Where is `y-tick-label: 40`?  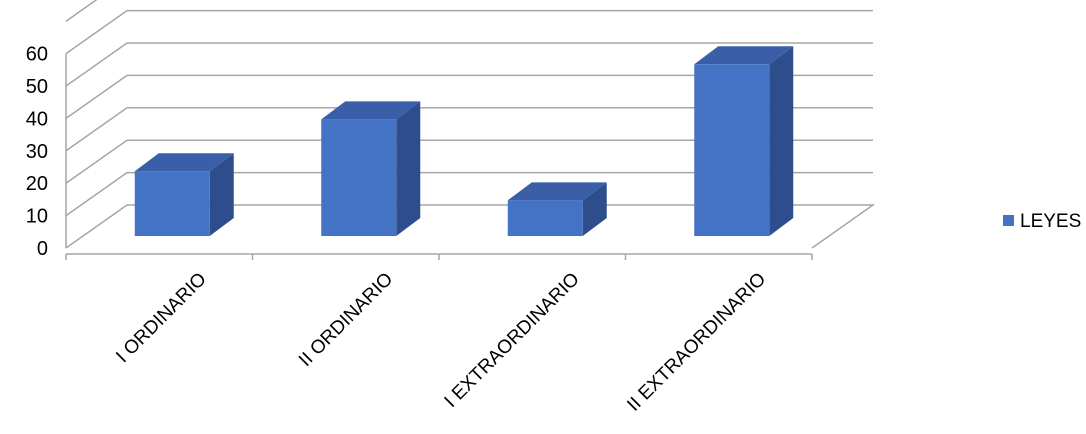
y-tick-label: 40 is located at coordinates (37, 119).